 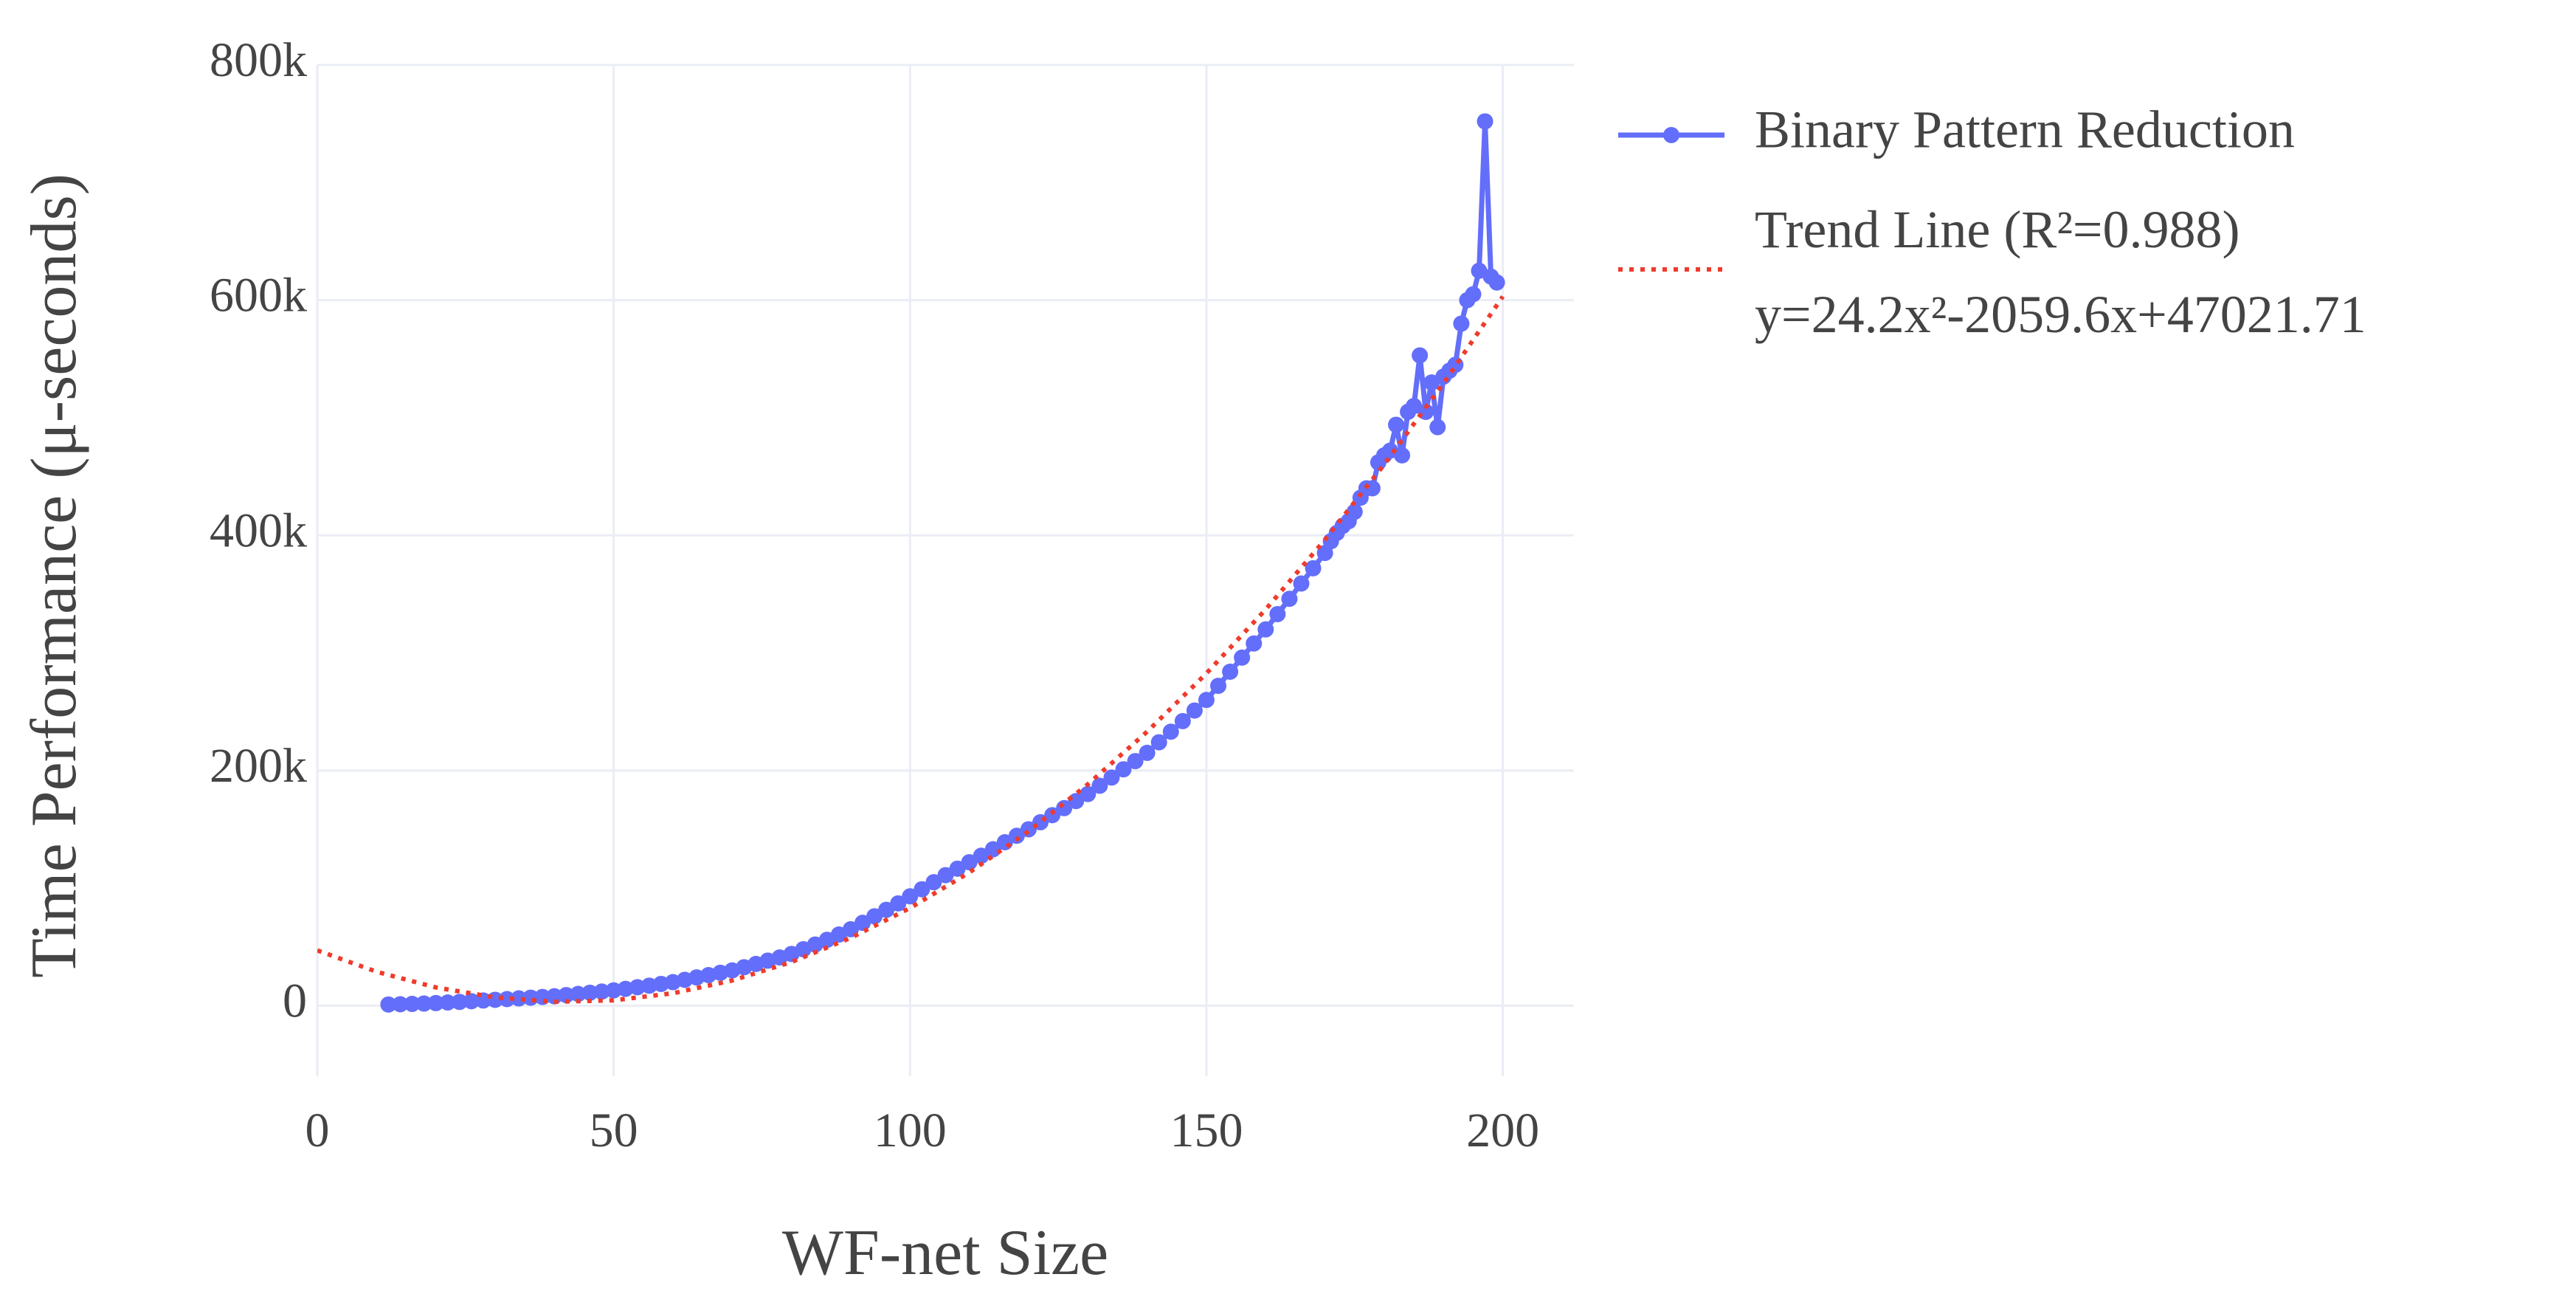 What do you see at coordinates (1671, 135) in the screenshot?
I see `legend-marker` at bounding box center [1671, 135].